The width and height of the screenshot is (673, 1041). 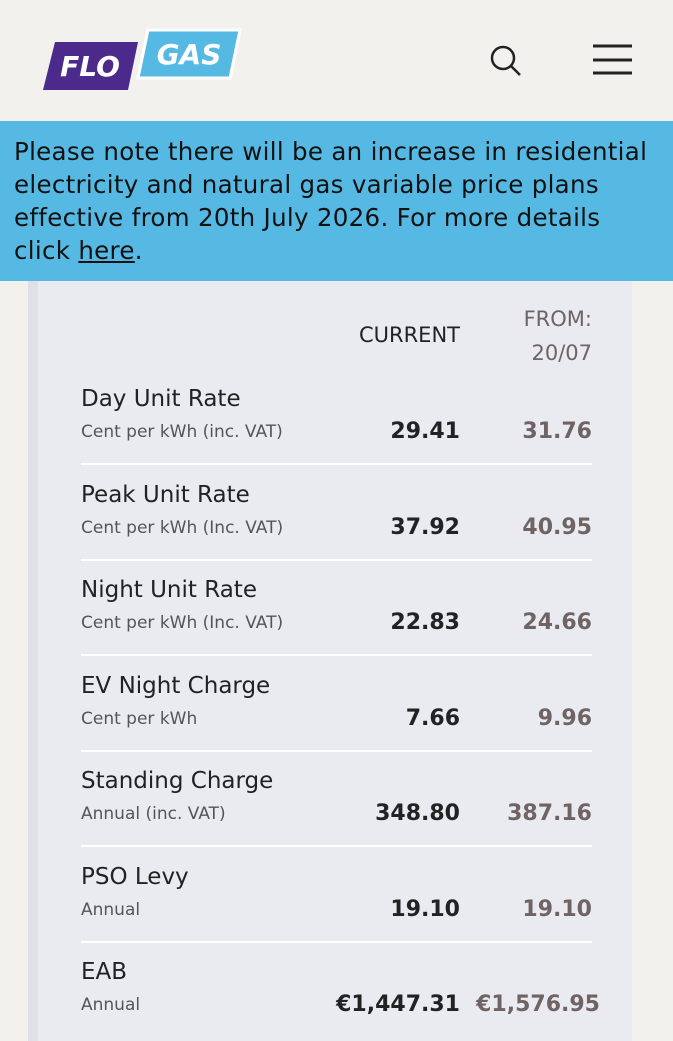 What do you see at coordinates (561, 353) in the screenshot?
I see `from-date-header: 20/07` at bounding box center [561, 353].